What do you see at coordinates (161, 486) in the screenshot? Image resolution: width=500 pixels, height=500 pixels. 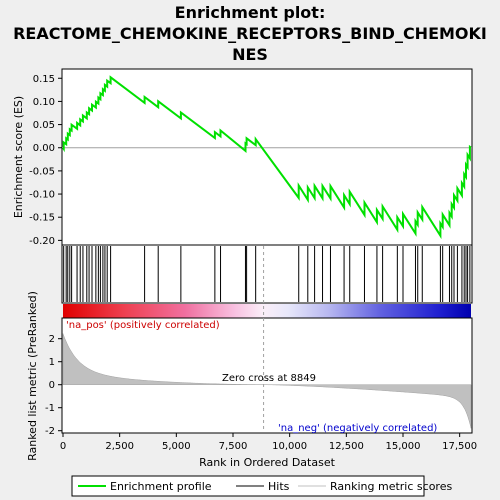 I see `legend-item-enrichment-profile: Enrichment profile` at bounding box center [161, 486].